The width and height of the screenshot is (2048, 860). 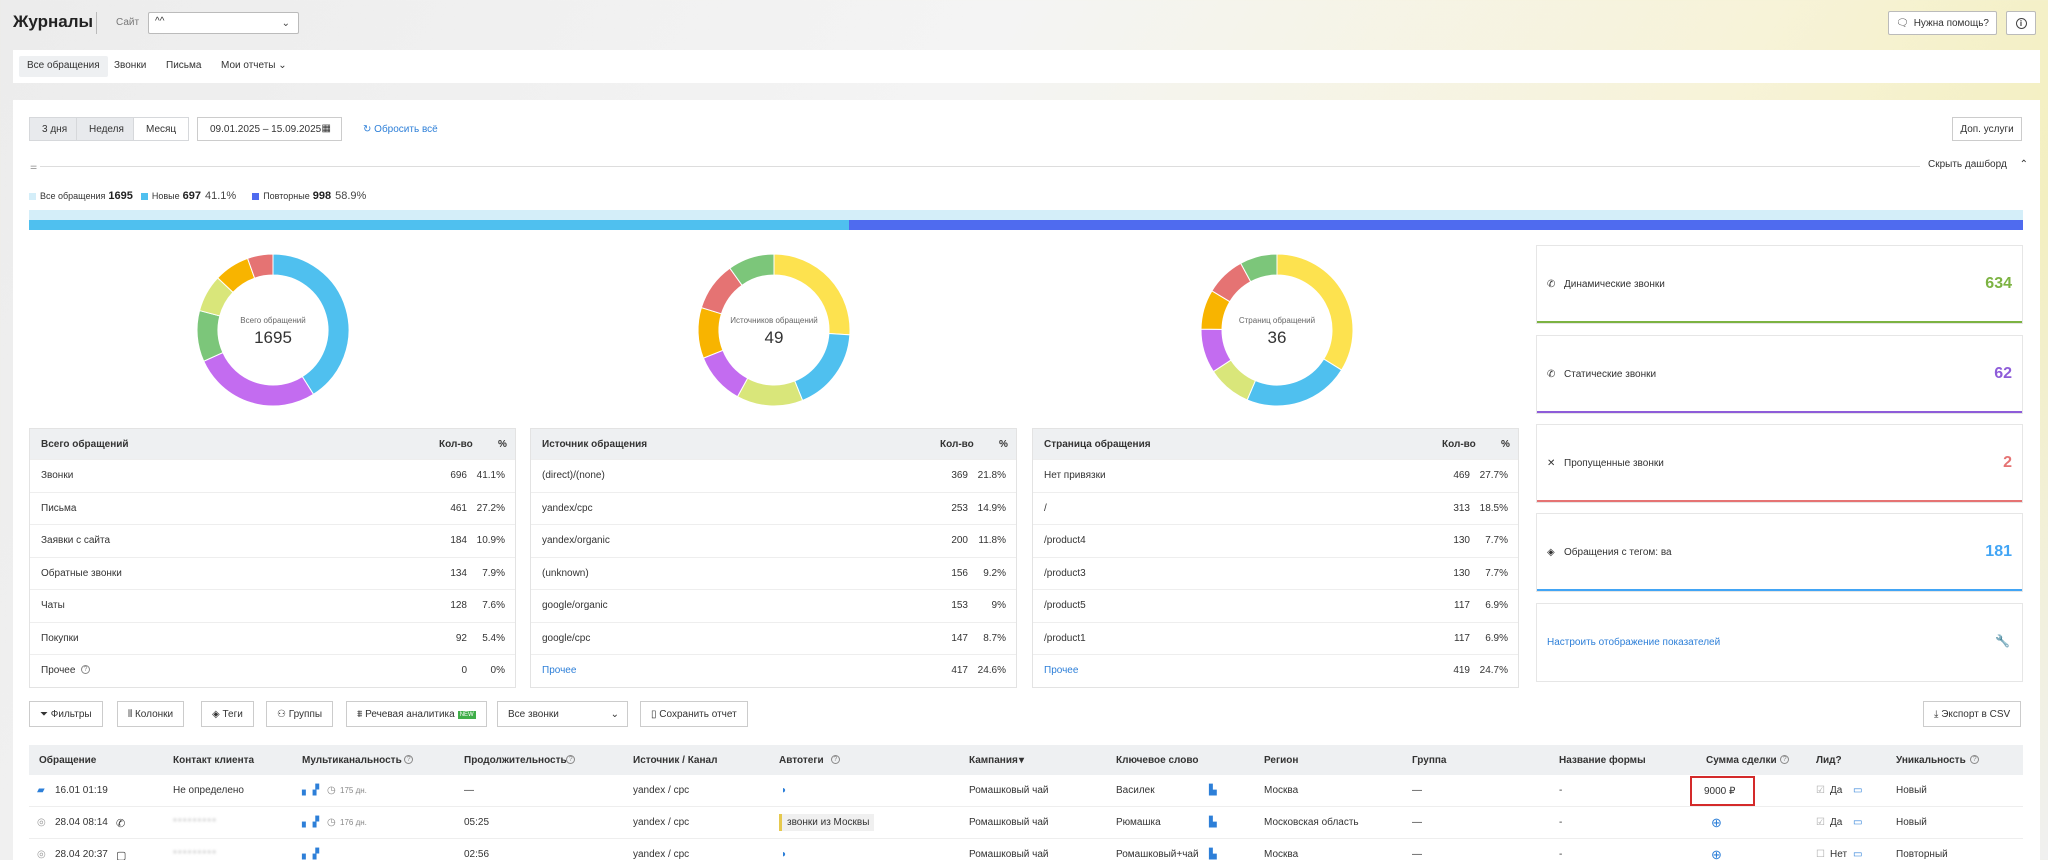 I want to click on reset-all-link: ↻ Обросить всё, so click(x=400, y=129).